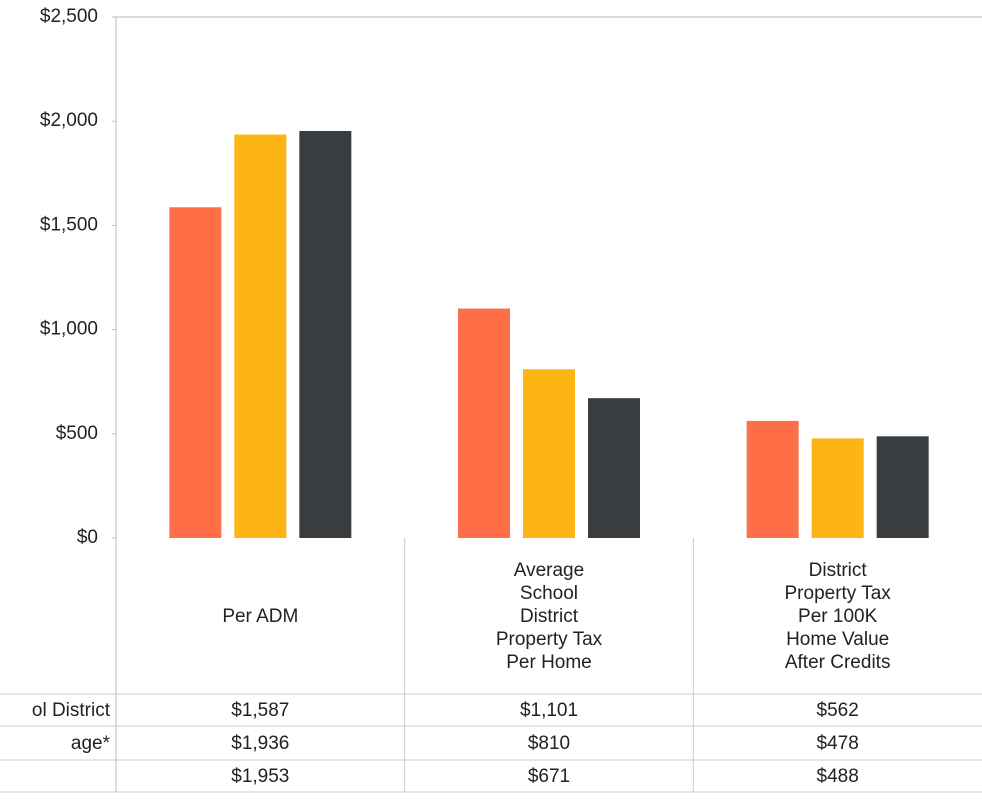 Image resolution: width=982 pixels, height=808 pixels. I want to click on table-value: $1,953, so click(260, 776).